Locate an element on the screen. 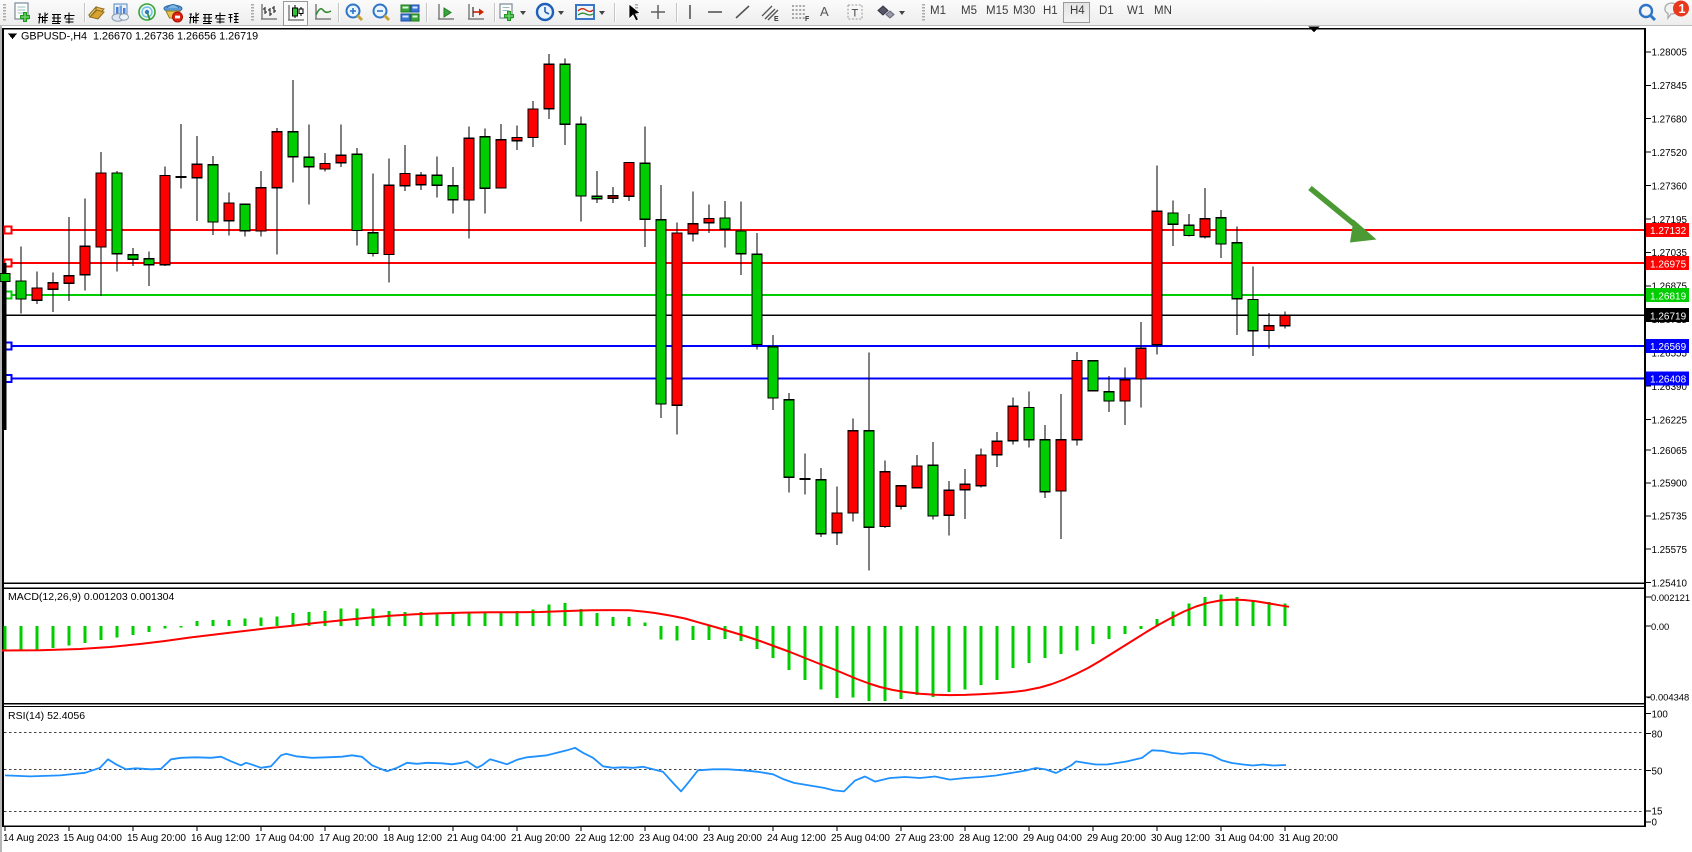  svg-text: 1.27360 is located at coordinates (1670, 186).